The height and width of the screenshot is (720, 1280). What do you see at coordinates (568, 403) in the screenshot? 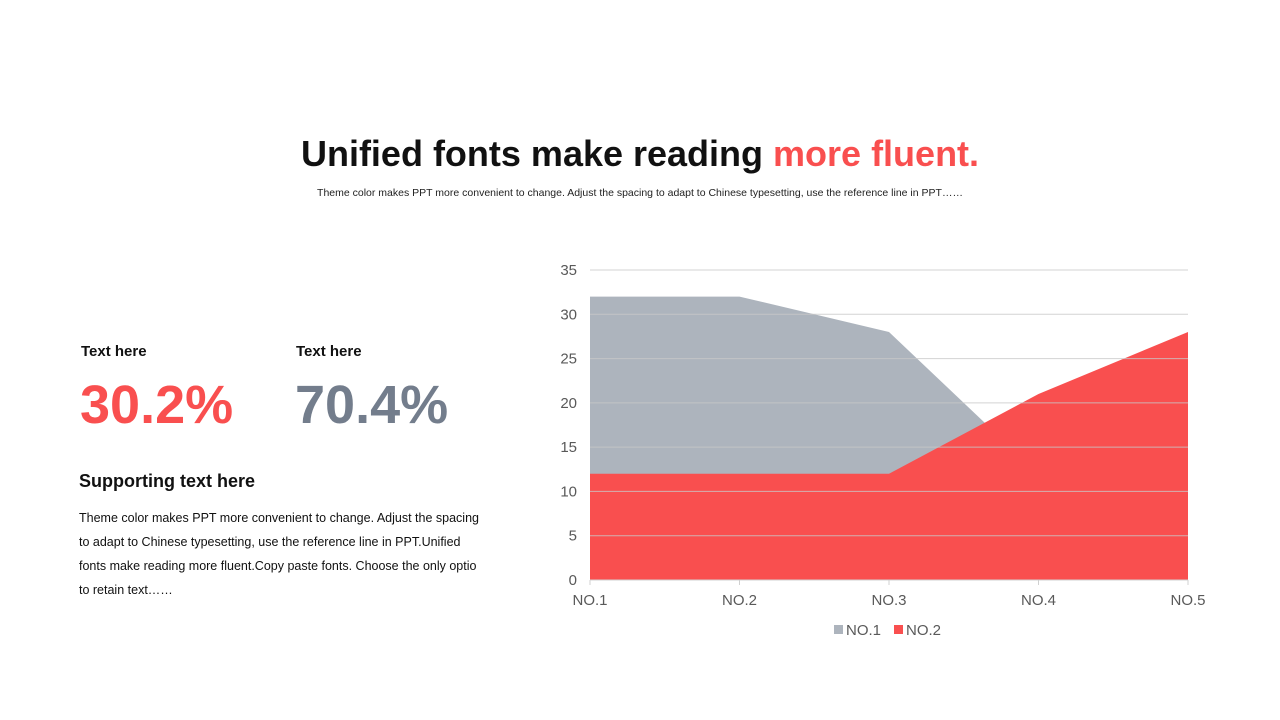
I see `y-tick-label: 20` at bounding box center [568, 403].